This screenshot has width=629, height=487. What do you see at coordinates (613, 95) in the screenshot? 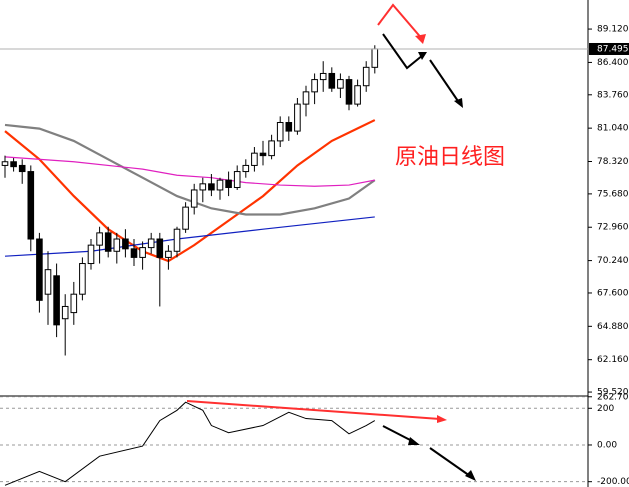
I see `y-tick-label: 83.760` at bounding box center [613, 95].